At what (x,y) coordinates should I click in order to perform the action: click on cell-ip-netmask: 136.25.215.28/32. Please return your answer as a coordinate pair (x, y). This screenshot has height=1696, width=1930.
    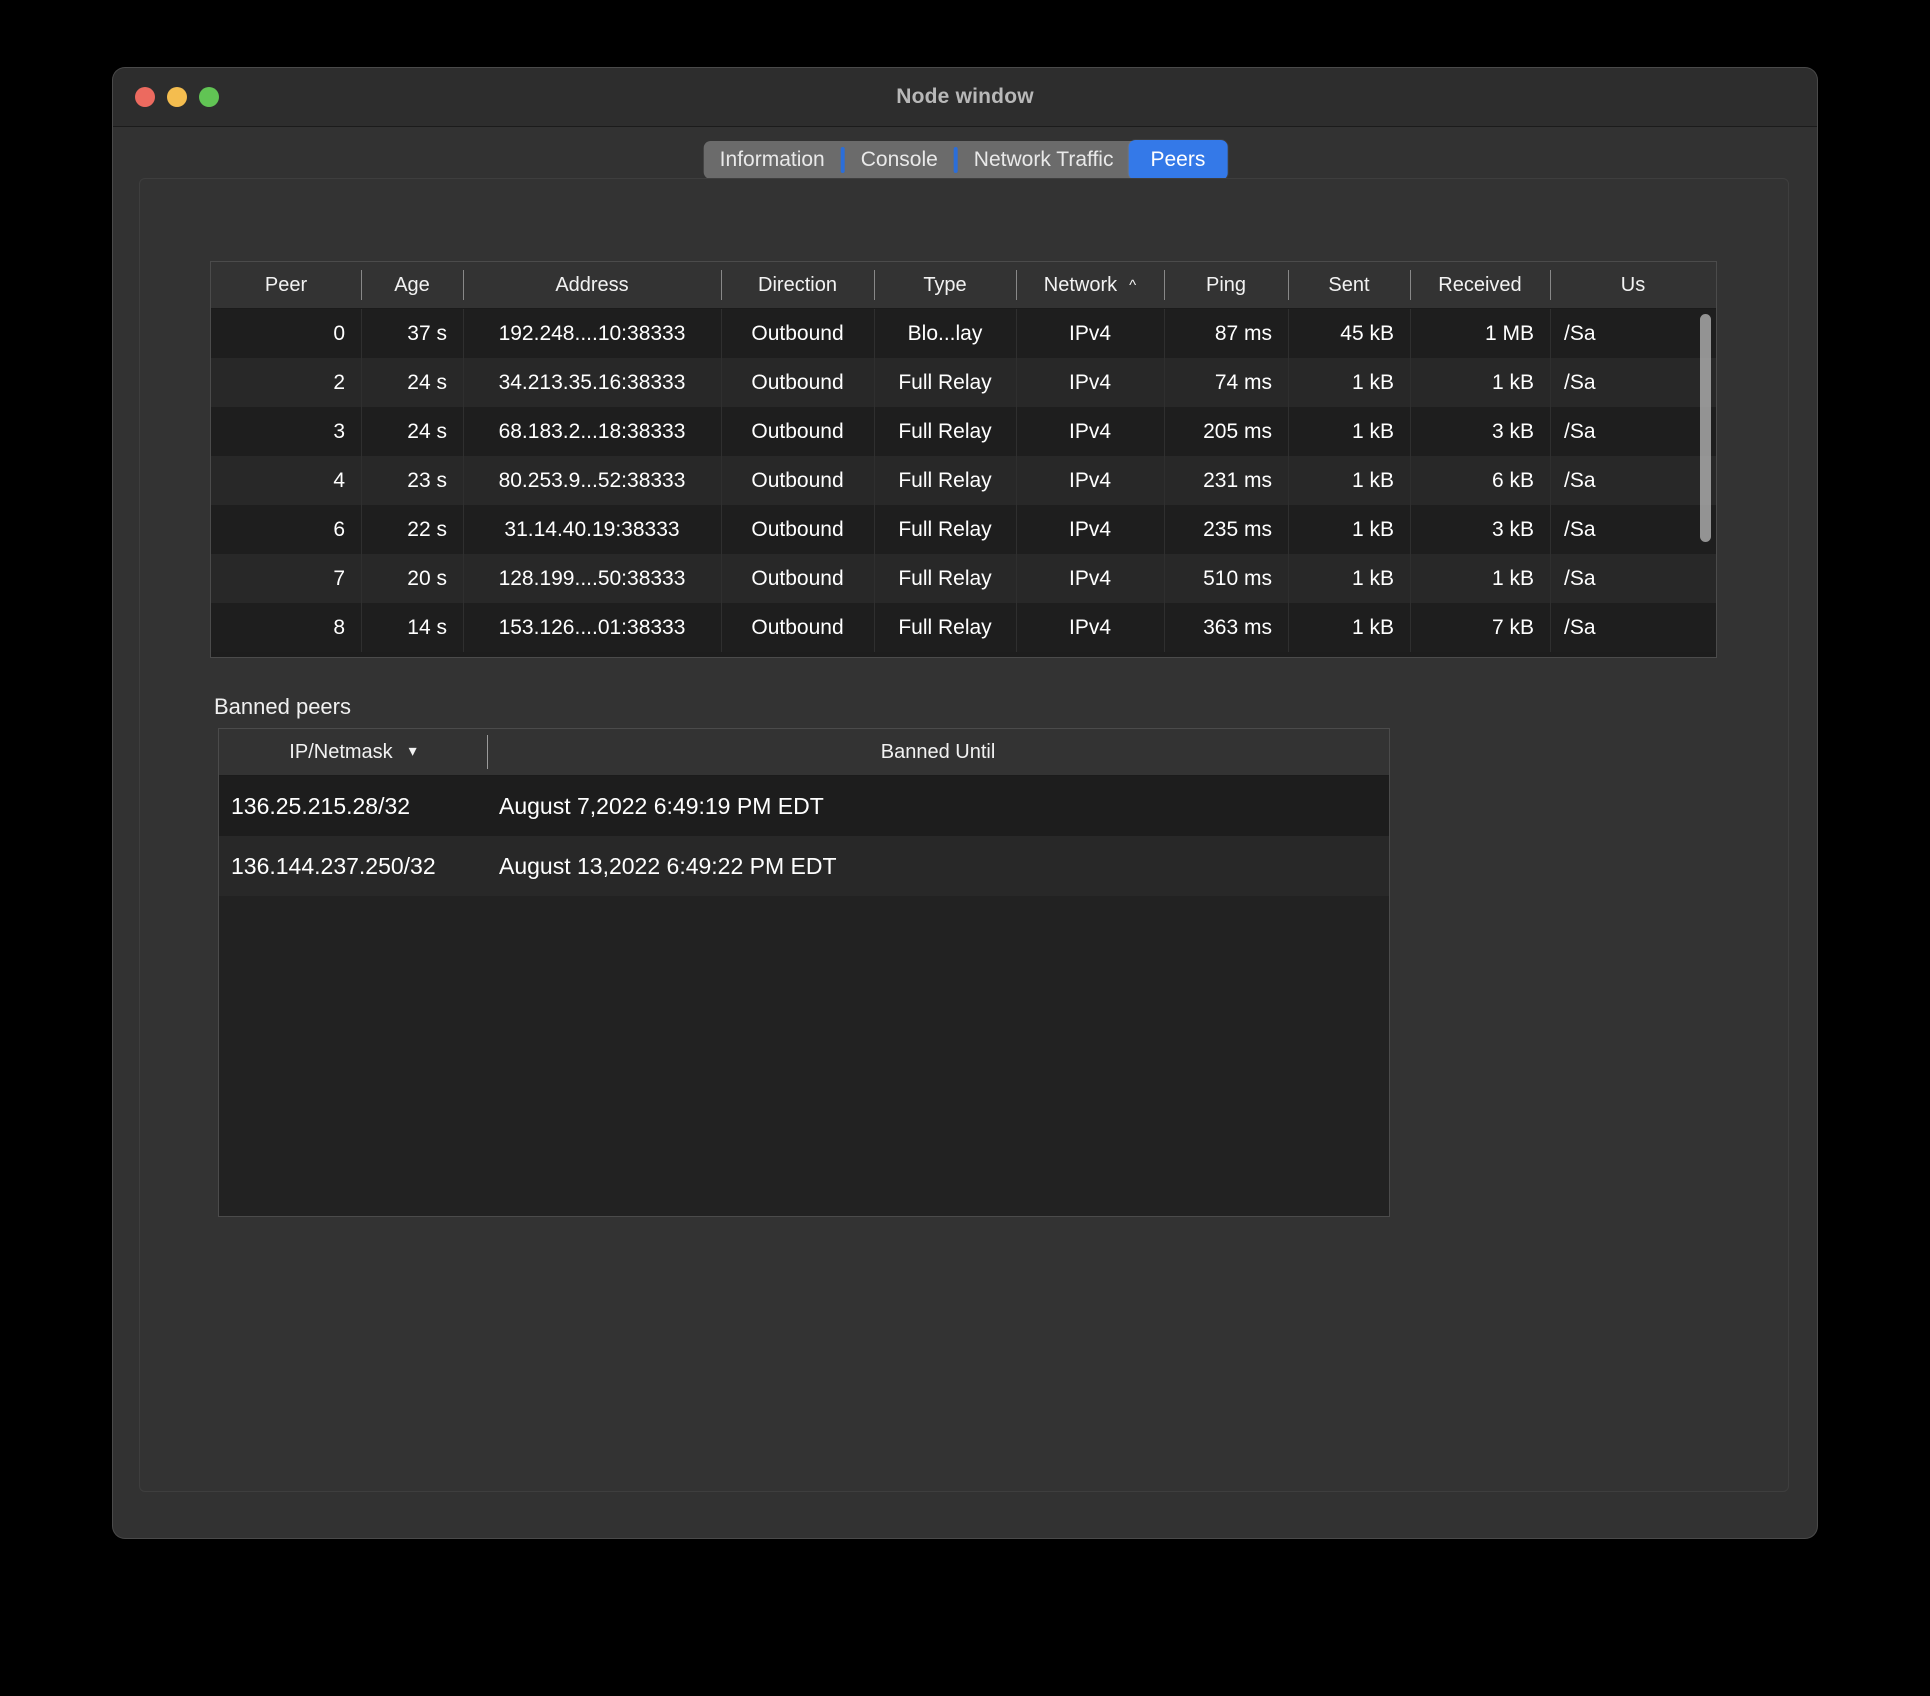
    Looking at the image, I should click on (321, 805).